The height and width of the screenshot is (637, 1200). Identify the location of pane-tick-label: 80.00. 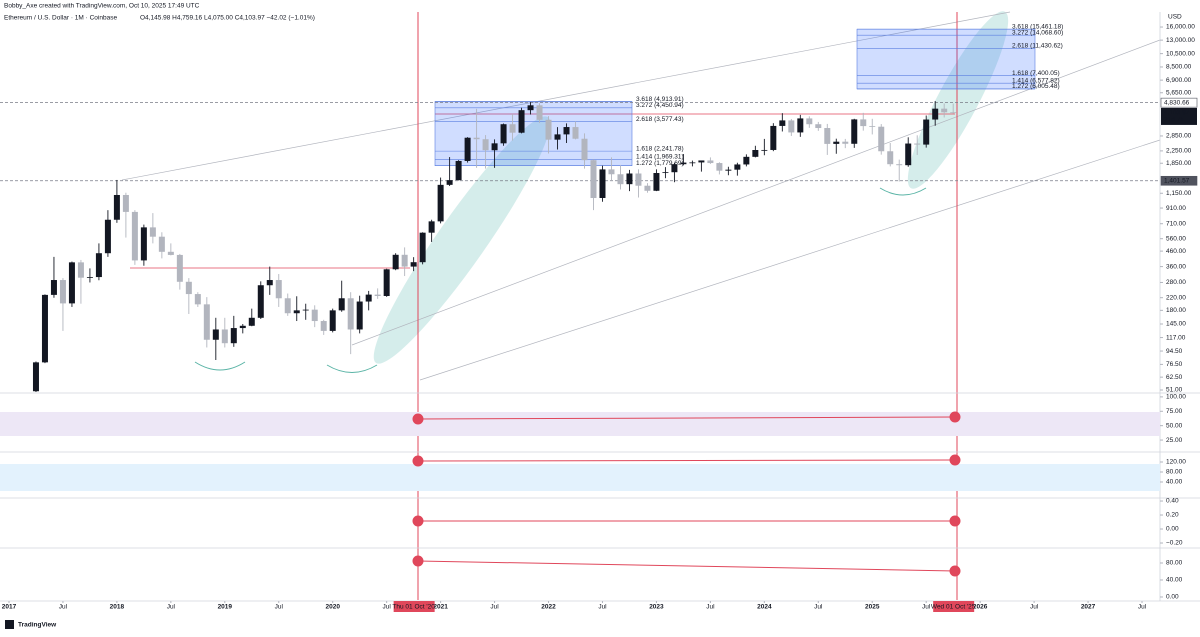
(1174, 472).